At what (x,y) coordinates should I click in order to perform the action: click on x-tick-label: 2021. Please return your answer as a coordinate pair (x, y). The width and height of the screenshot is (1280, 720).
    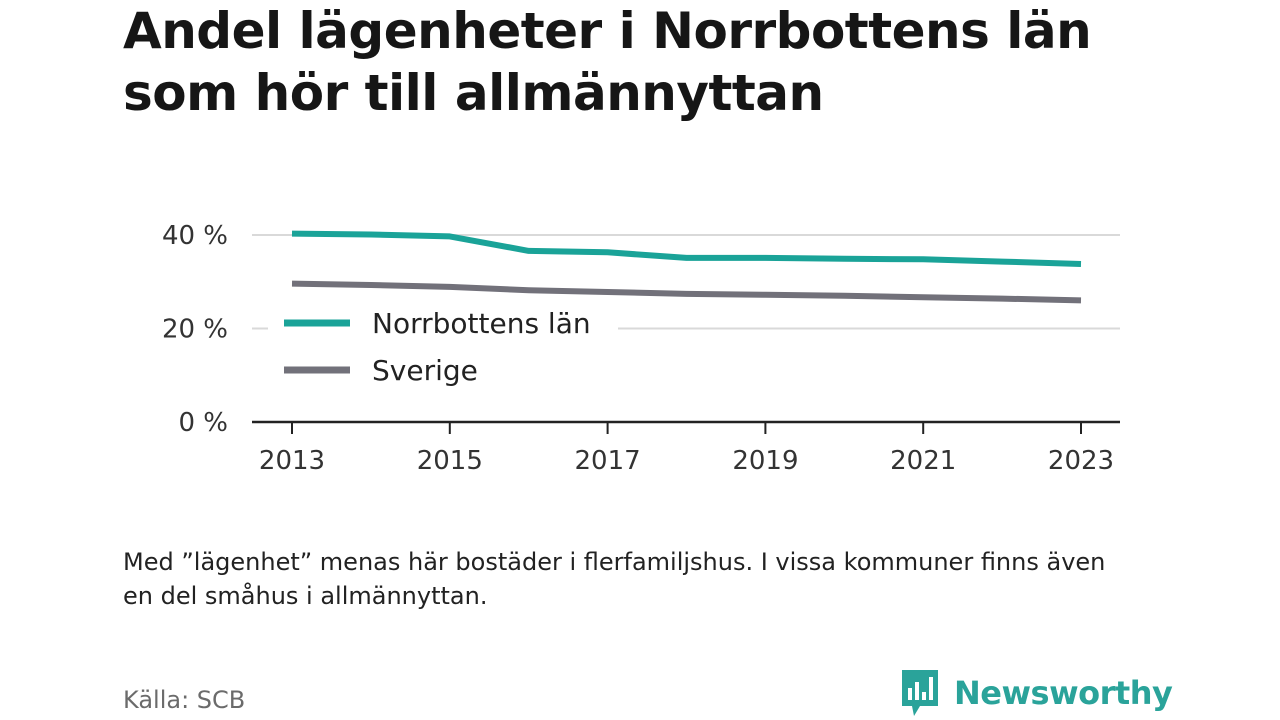
    Looking at the image, I should click on (923, 461).